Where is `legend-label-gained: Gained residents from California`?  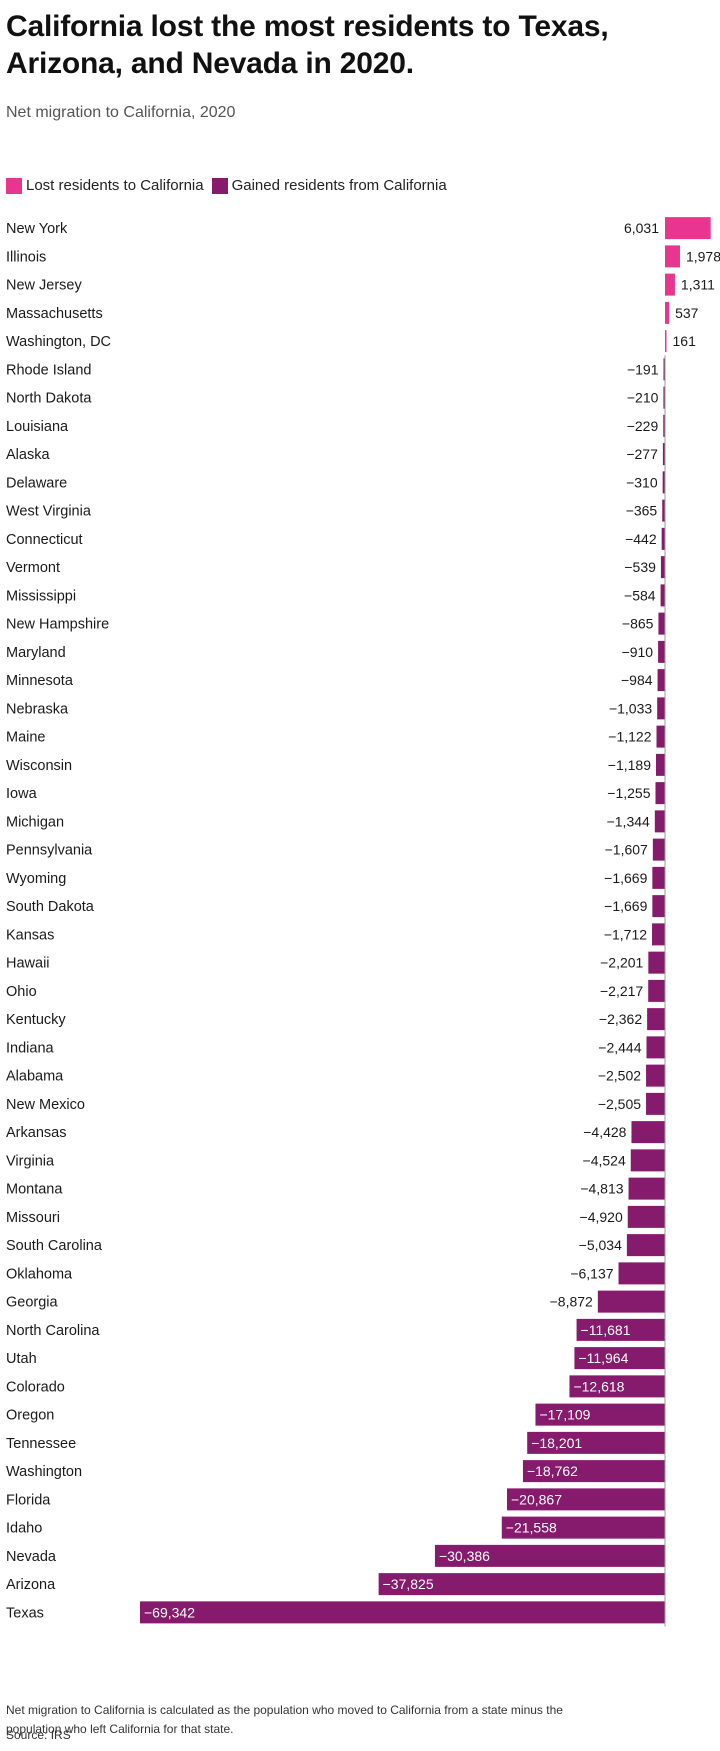
legend-label-gained: Gained residents from California is located at coordinates (339, 185).